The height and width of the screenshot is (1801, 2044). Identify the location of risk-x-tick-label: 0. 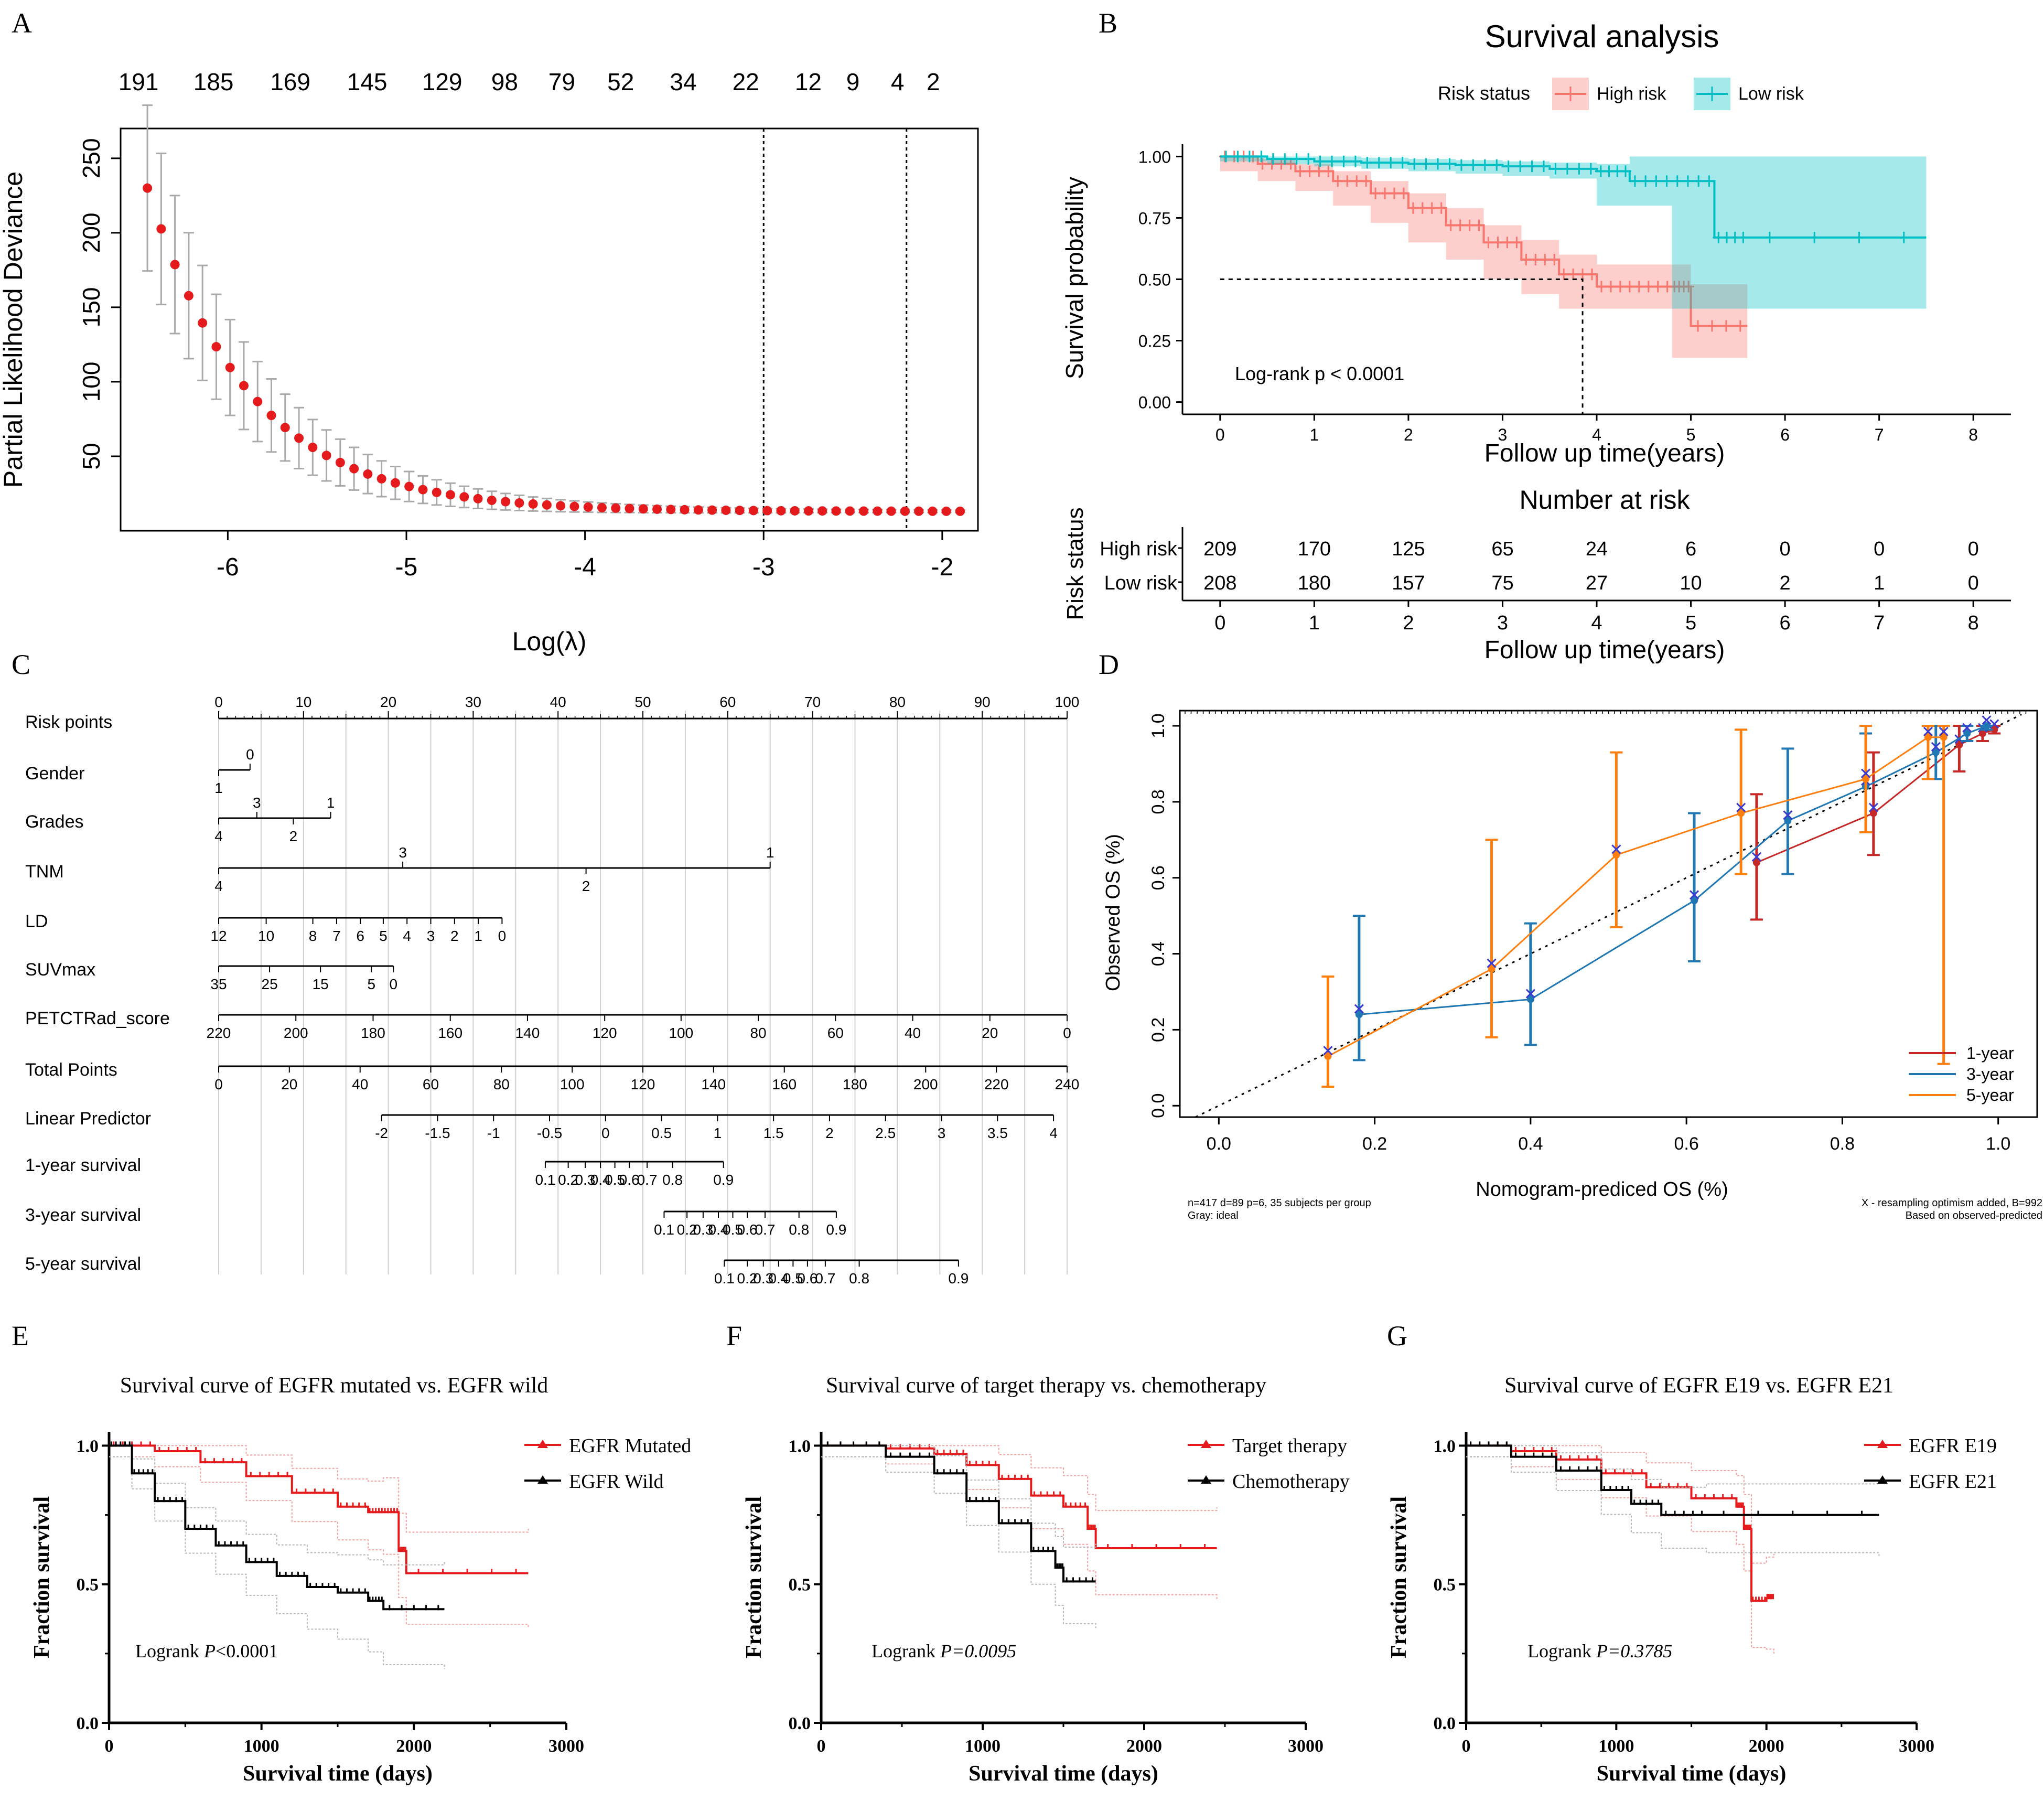
(1219, 623).